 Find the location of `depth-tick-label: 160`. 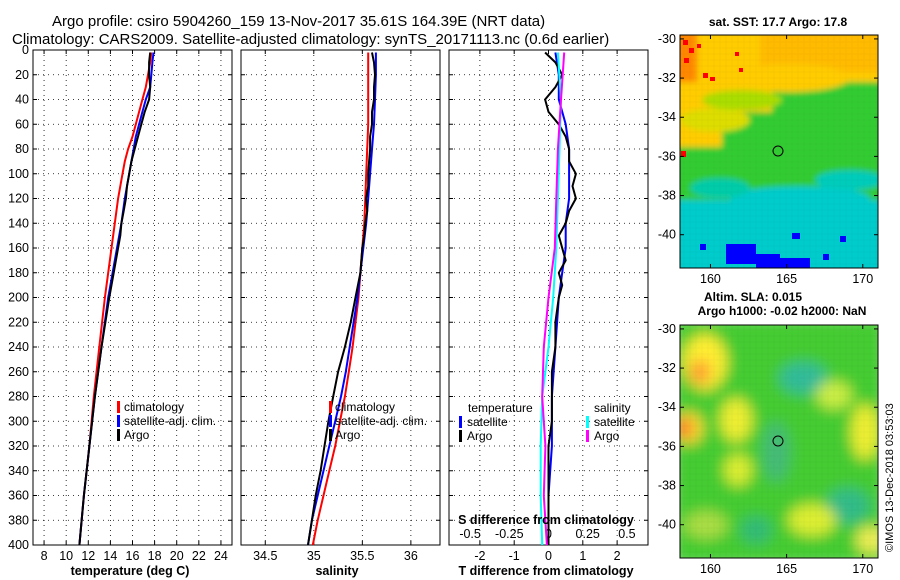

depth-tick-label: 160 is located at coordinates (18, 248).